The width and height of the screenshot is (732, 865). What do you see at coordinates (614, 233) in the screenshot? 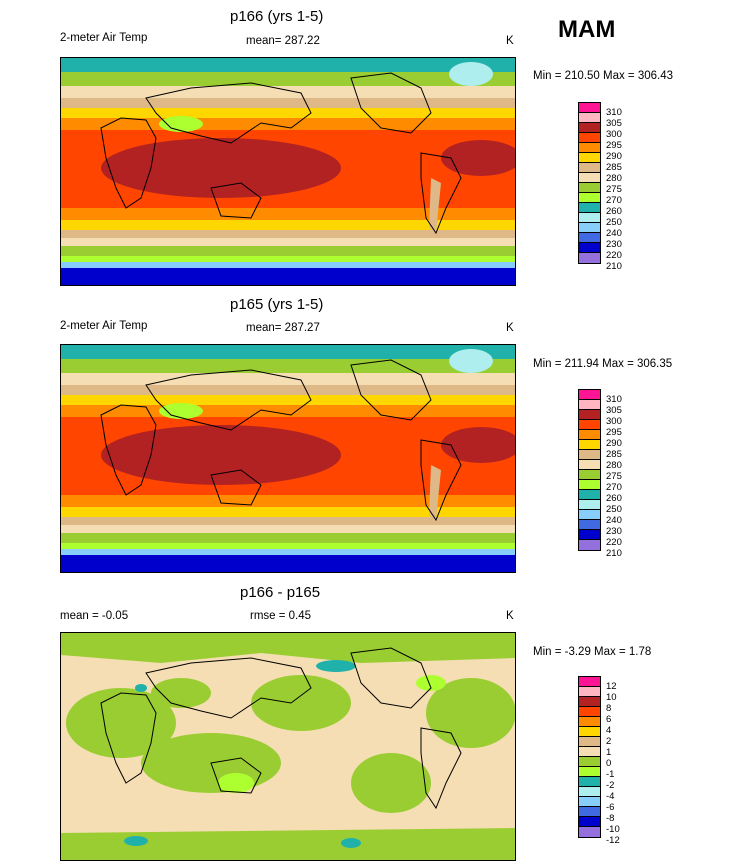
I see `colorbar-tick: 240` at bounding box center [614, 233].